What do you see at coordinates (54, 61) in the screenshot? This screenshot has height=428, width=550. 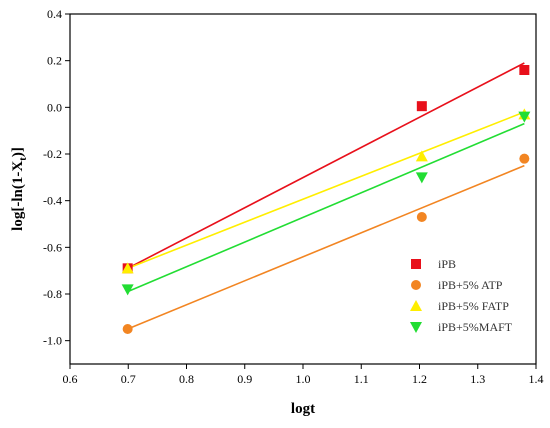 I see `y-tick-label: 0.2` at bounding box center [54, 61].